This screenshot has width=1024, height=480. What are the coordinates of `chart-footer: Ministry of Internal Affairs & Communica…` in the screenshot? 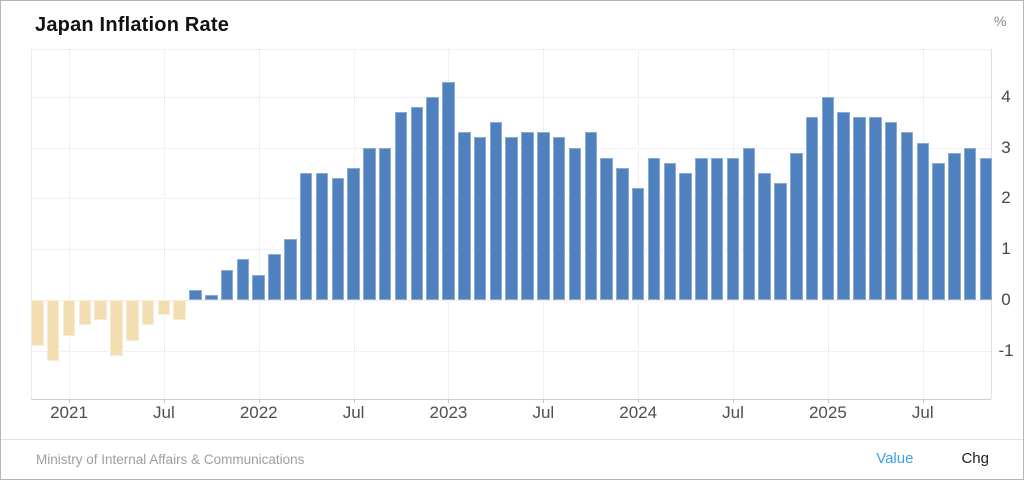 It's located at (512, 459).